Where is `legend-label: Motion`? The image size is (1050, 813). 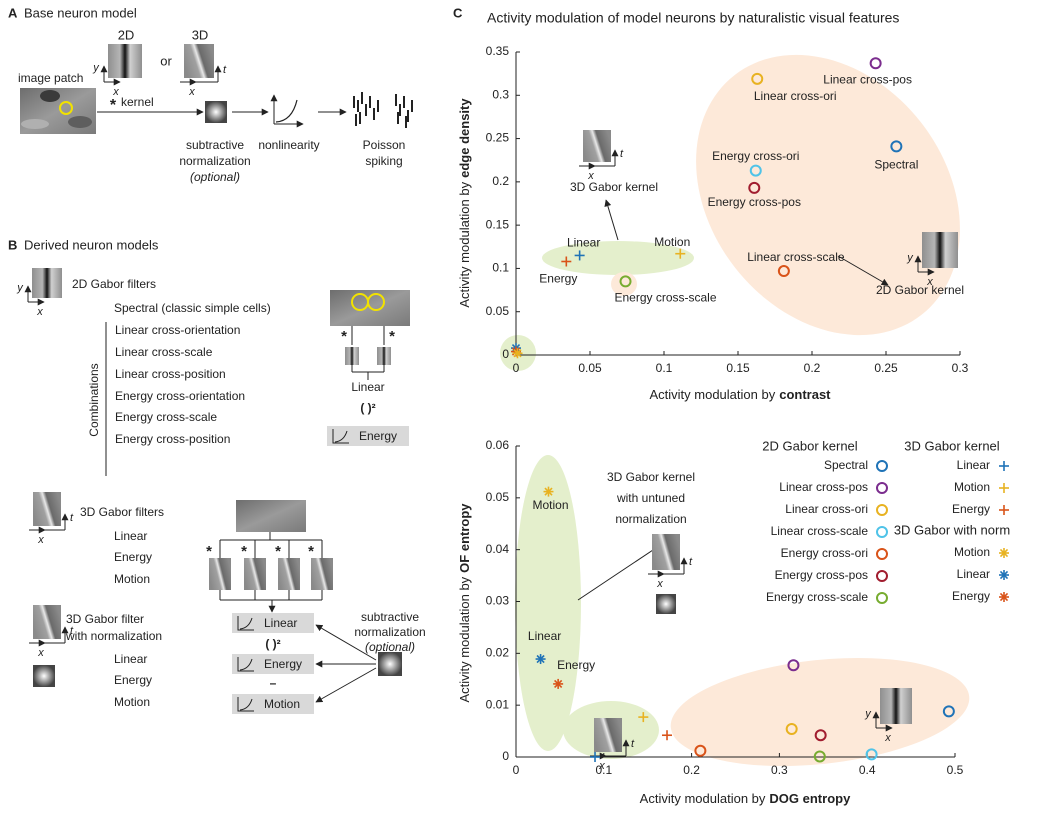 legend-label: Motion is located at coordinates (972, 487).